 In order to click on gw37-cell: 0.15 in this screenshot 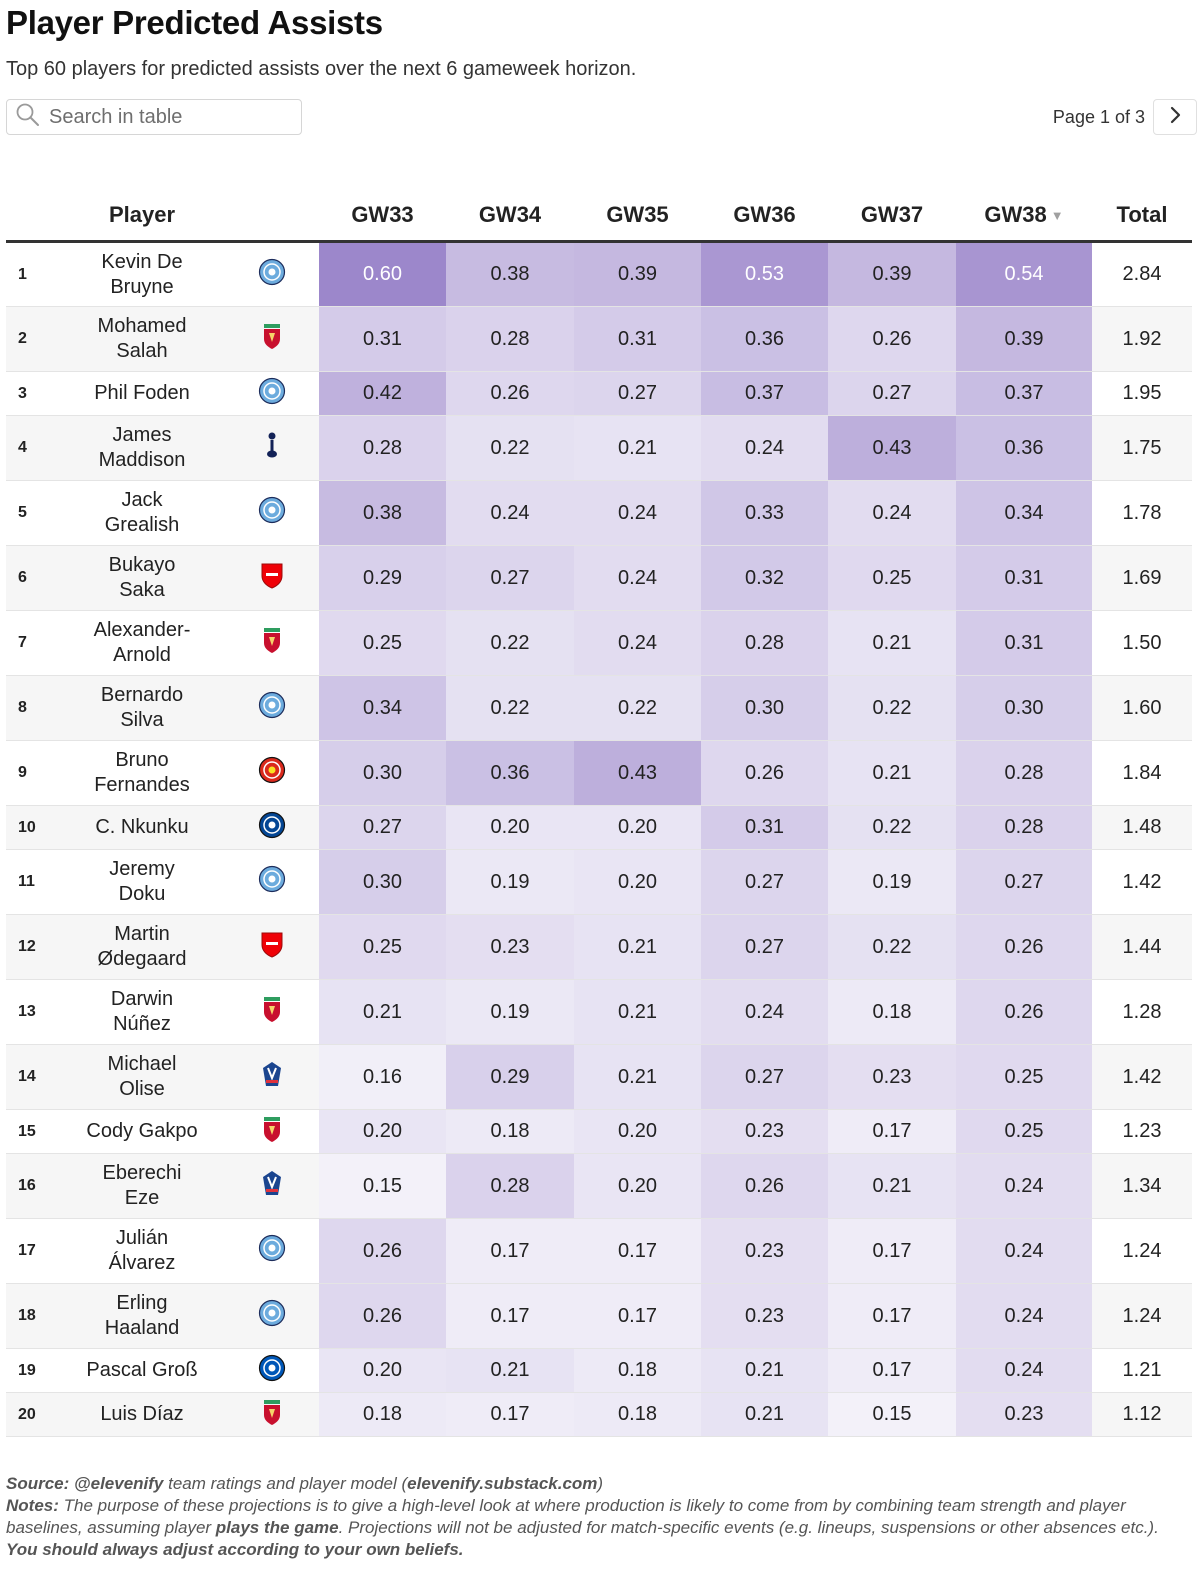, I will do `click(892, 1414)`.